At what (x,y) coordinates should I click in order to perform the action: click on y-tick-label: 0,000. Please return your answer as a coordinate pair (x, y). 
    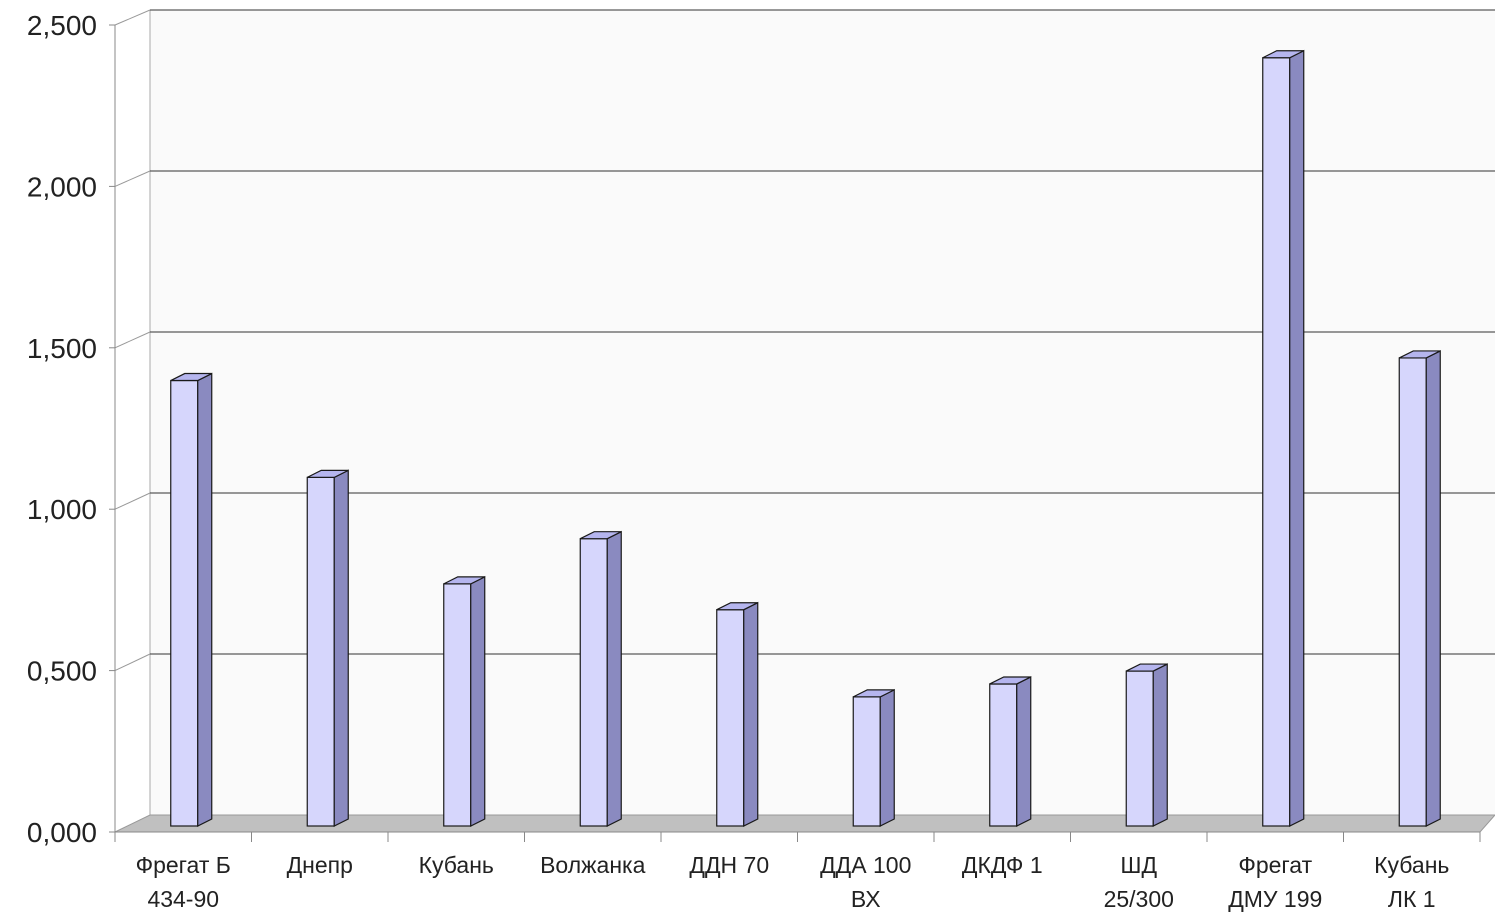
    Looking at the image, I should click on (62, 832).